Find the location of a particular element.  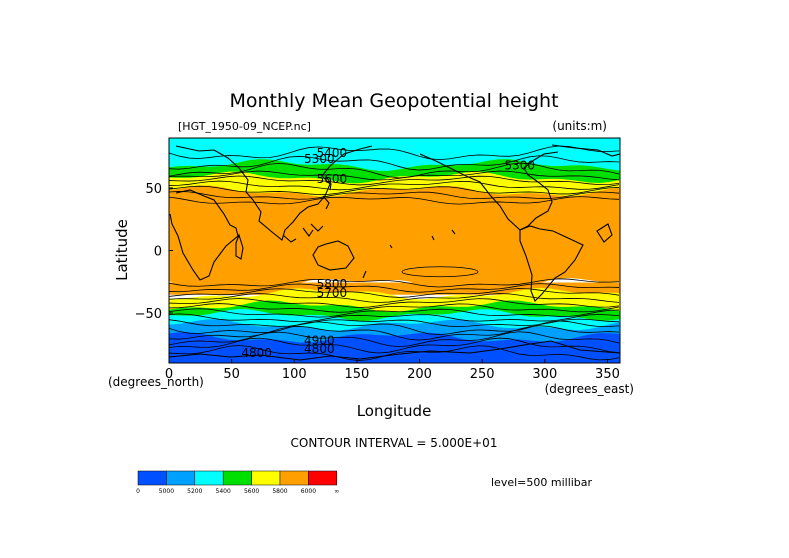

colorbar-tick-label: 5000 is located at coordinates (166, 491).